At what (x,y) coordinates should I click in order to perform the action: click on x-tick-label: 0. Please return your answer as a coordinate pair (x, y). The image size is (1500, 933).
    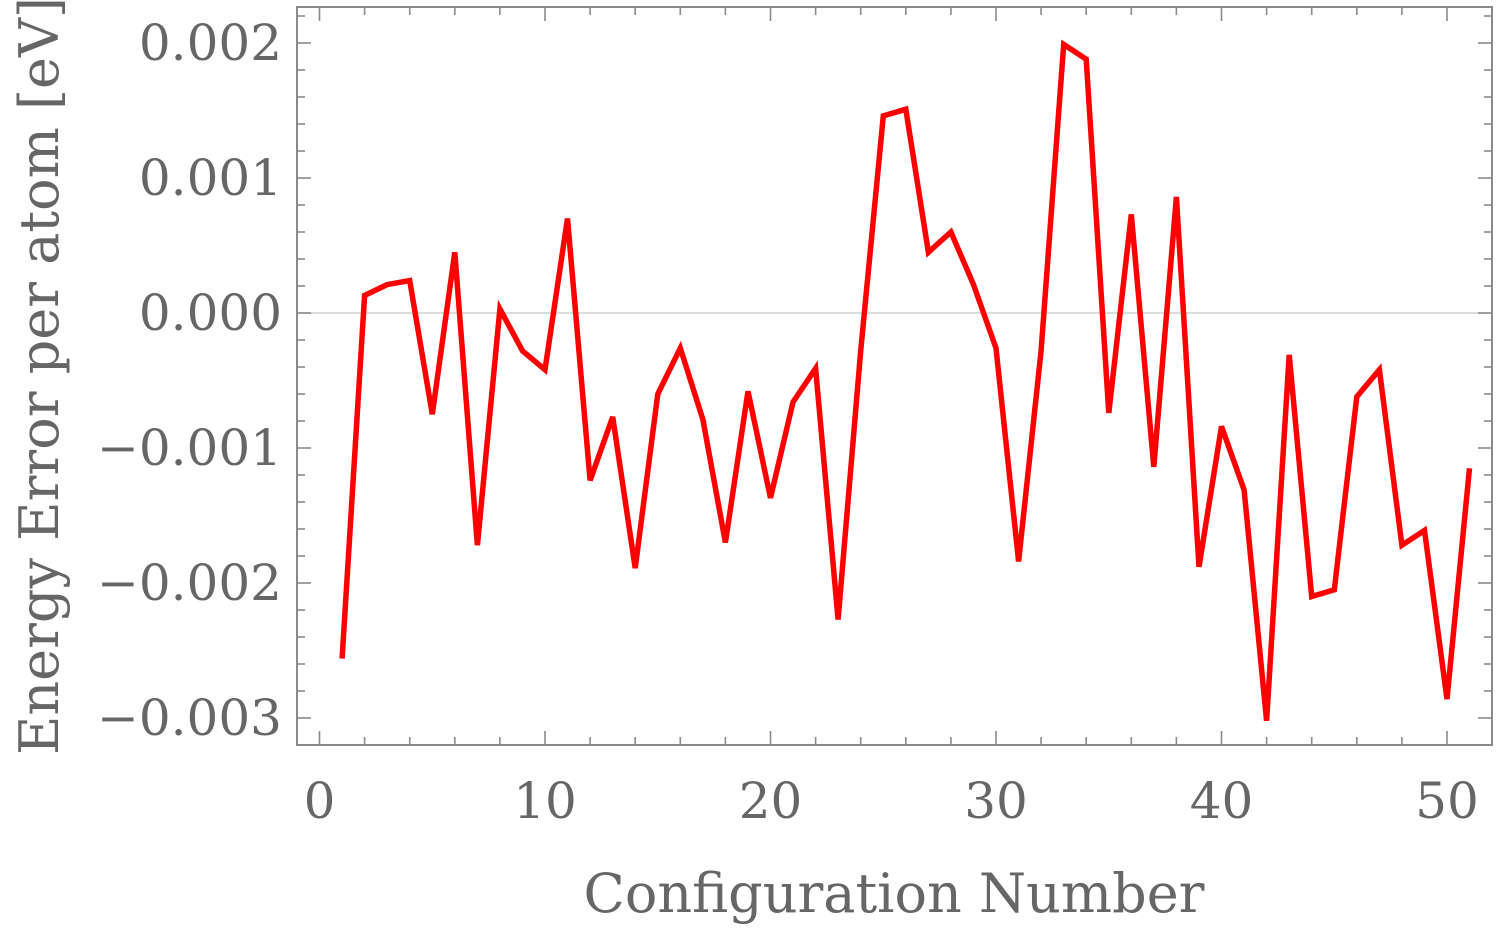
    Looking at the image, I should click on (320, 801).